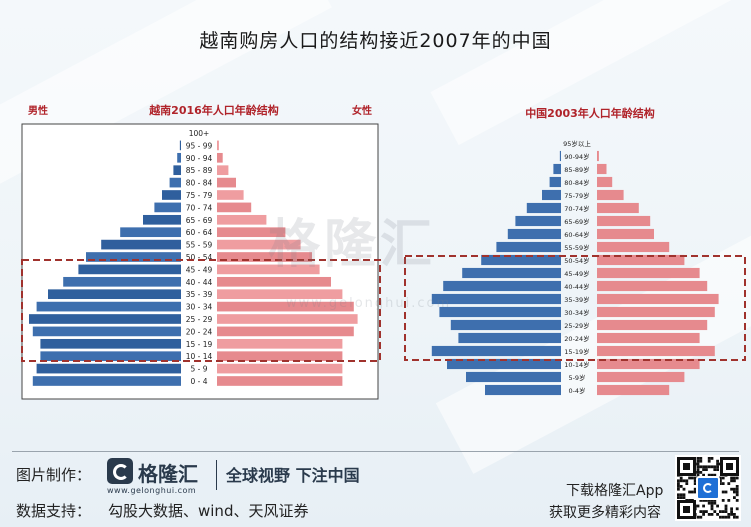 Image resolution: width=751 pixels, height=527 pixels. Describe the element at coordinates (199, 294) in the screenshot. I see `age-tick-label: 35 - 39` at that location.